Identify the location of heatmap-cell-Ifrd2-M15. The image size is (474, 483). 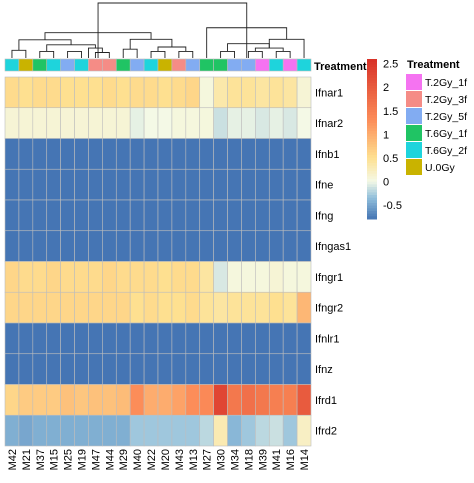
(53, 430).